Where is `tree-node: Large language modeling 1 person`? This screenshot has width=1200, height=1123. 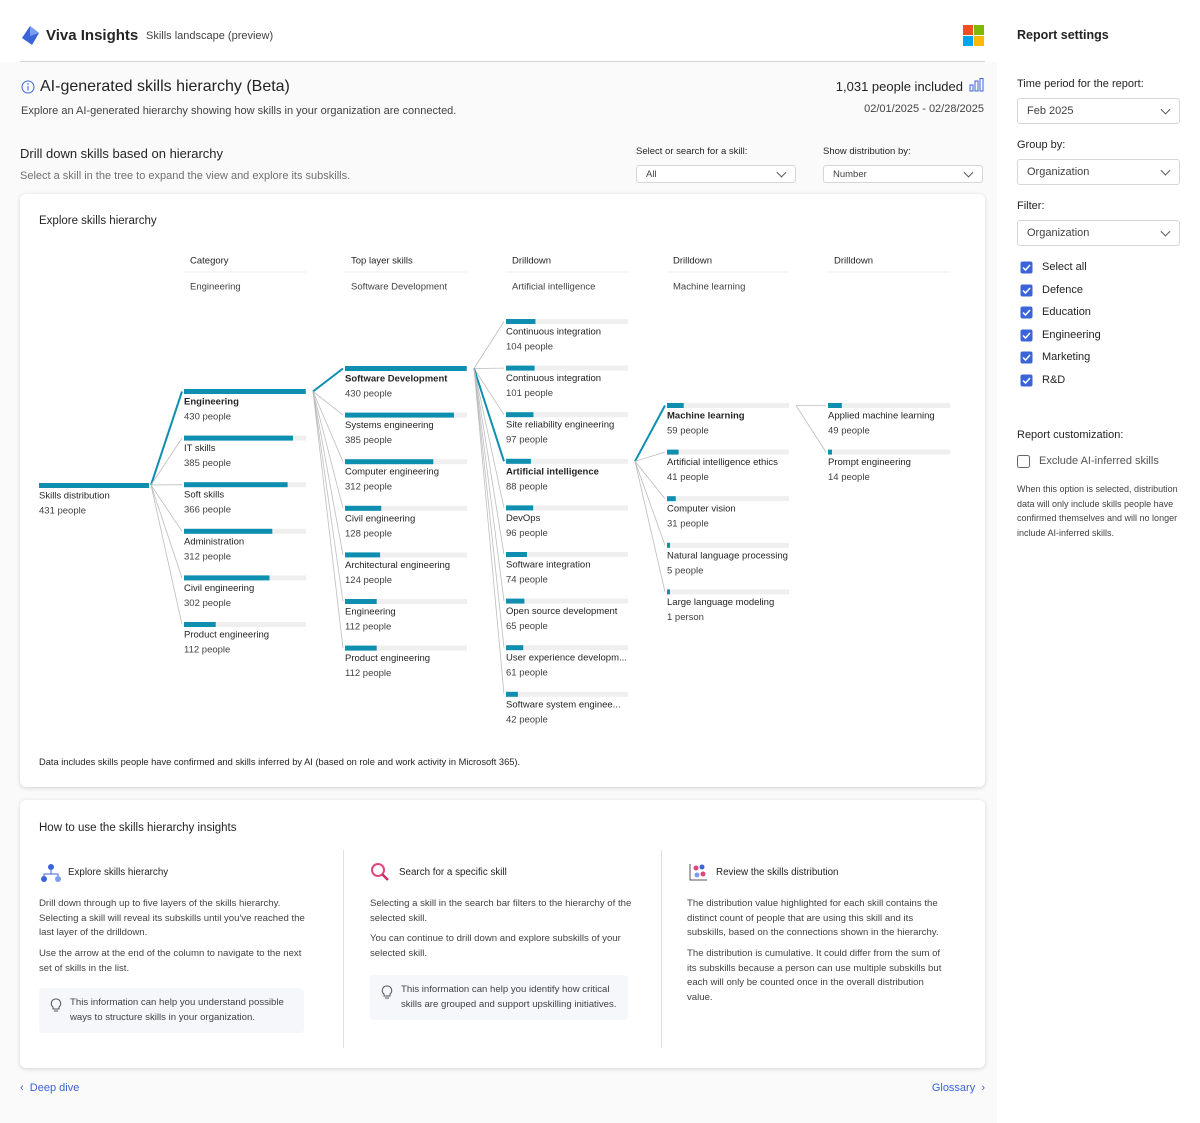
tree-node: Large language modeling 1 person is located at coordinates (728, 606).